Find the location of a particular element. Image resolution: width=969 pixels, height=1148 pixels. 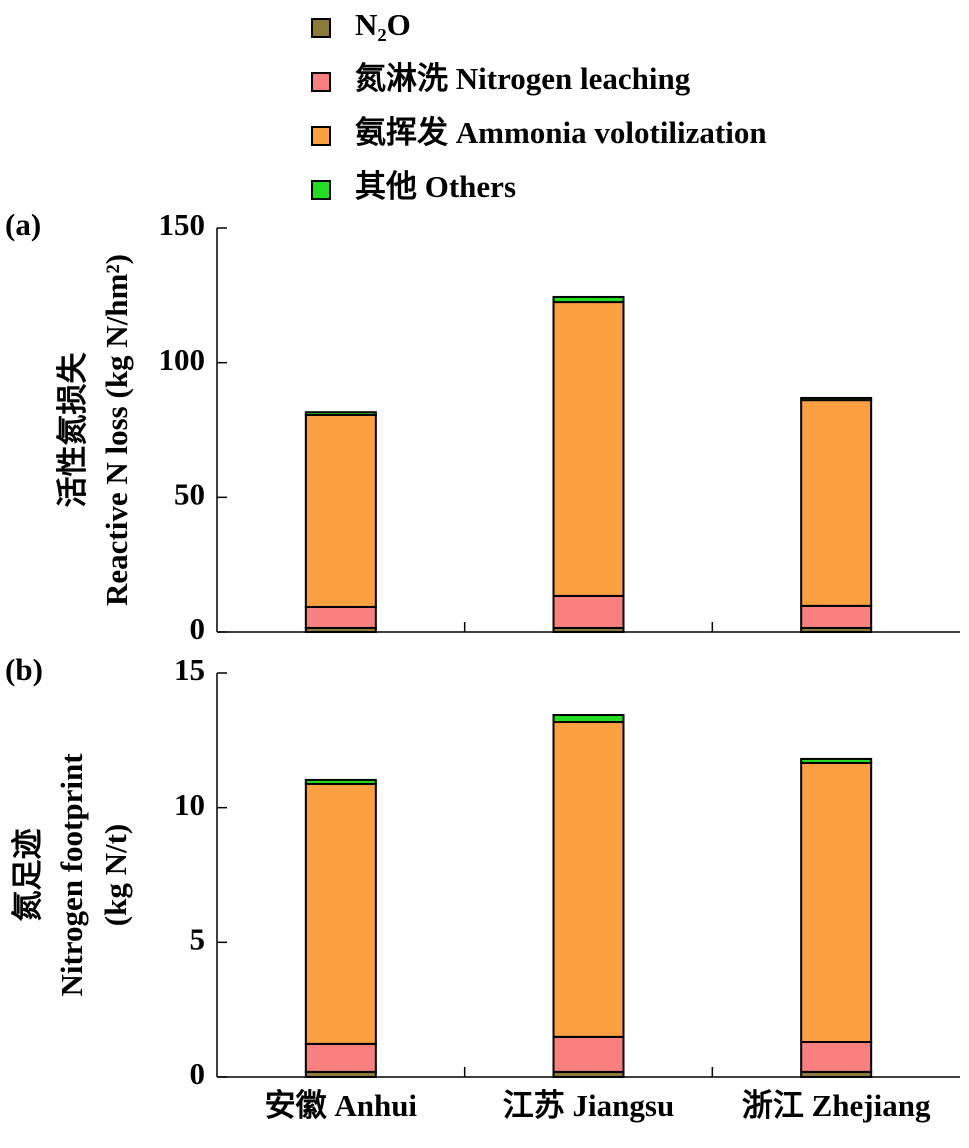

y-tick-label: 10 is located at coordinates (189, 804).